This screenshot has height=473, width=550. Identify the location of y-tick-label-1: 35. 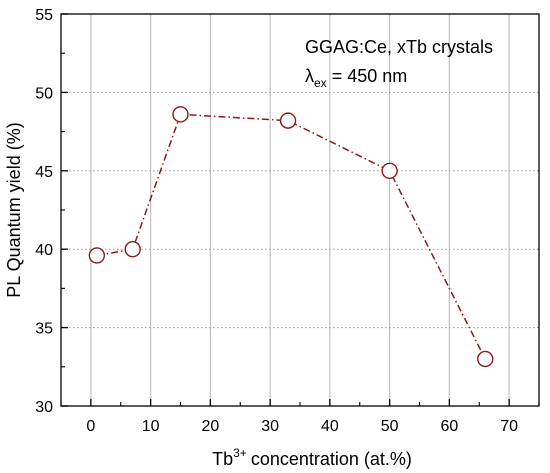
(44, 329).